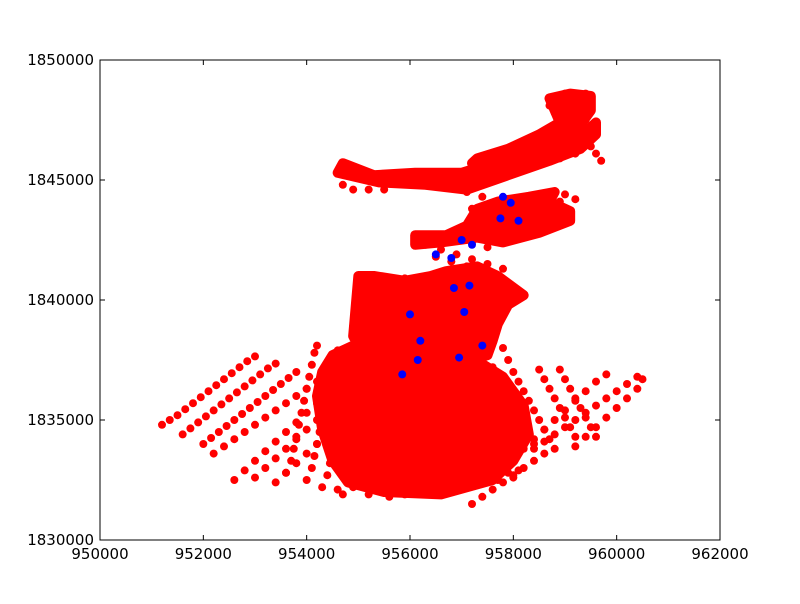 This screenshot has height=604, width=800. Describe the element at coordinates (60, 300) in the screenshot. I see `y-tick-label: 1840000` at that location.